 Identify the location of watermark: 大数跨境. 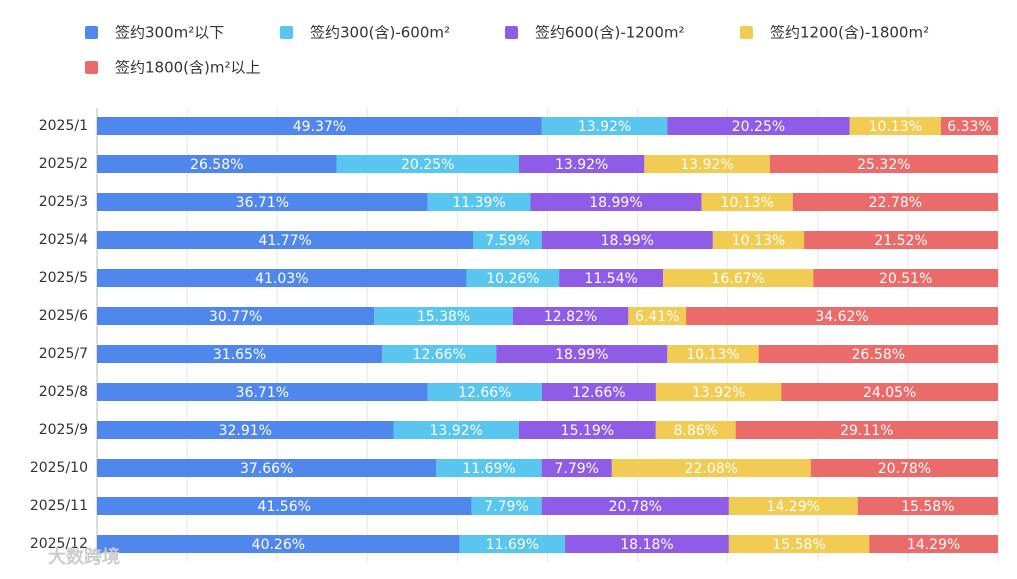
(84, 557).